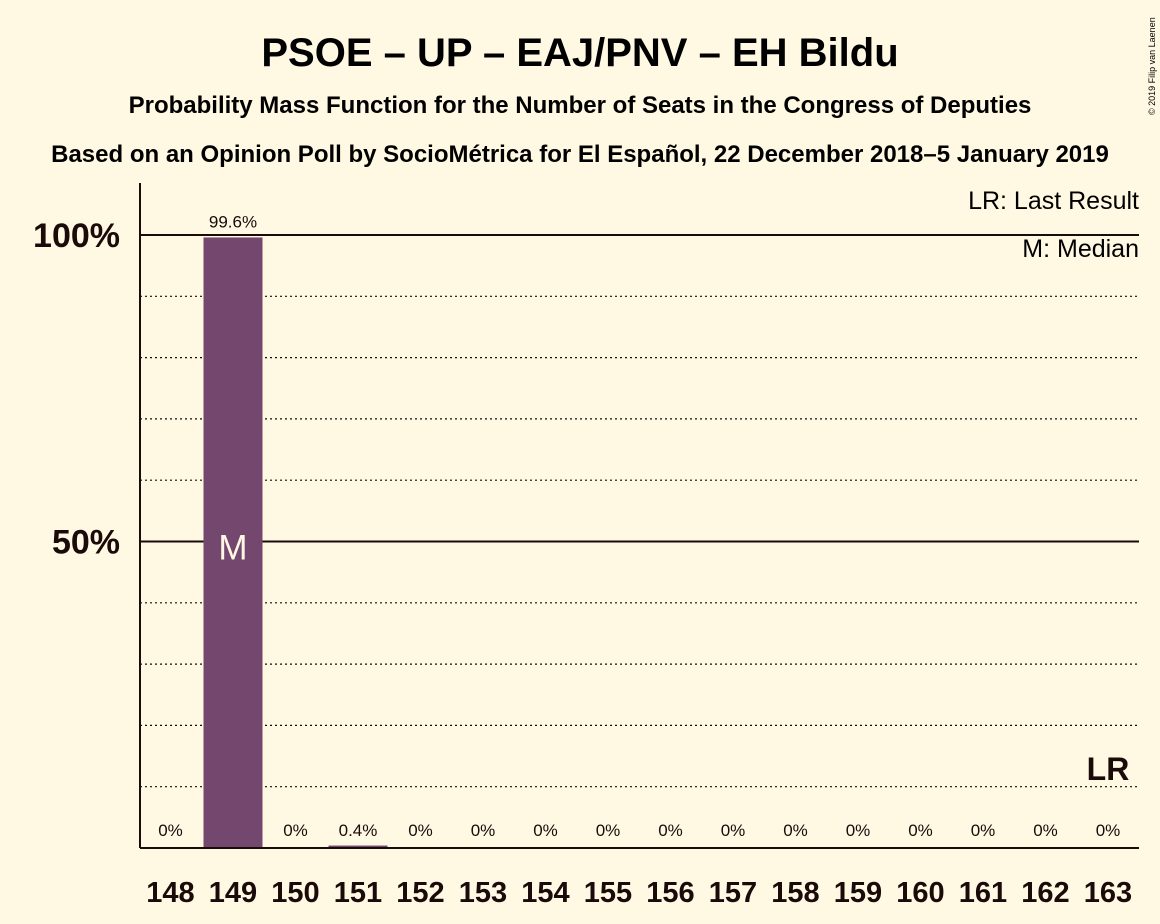  What do you see at coordinates (1053, 201) in the screenshot?
I see `legend-last-result: LR: Last Result` at bounding box center [1053, 201].